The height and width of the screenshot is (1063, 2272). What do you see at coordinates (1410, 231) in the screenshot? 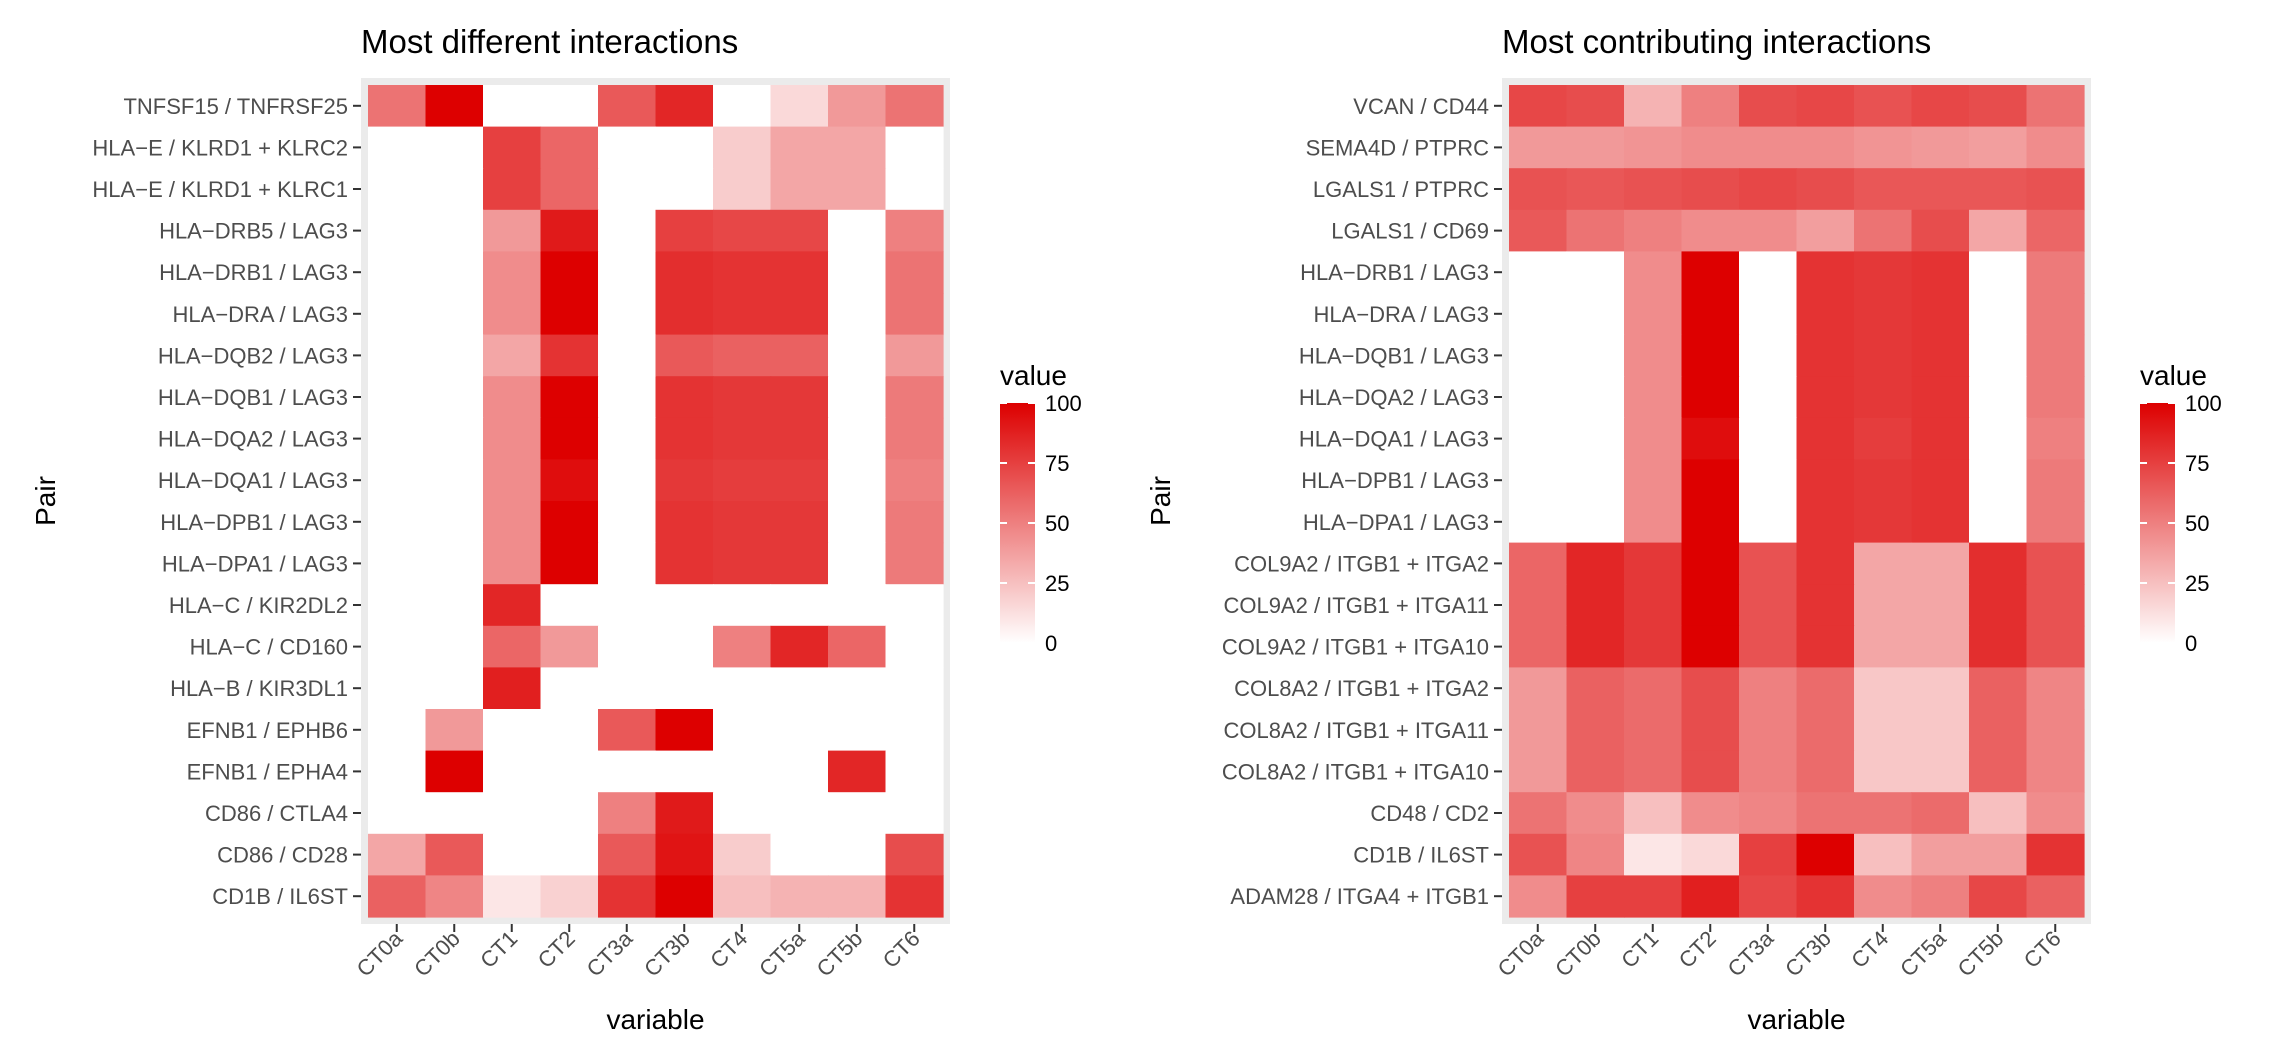
I see `y-tick-label: LGALS1 / CD69` at bounding box center [1410, 231].